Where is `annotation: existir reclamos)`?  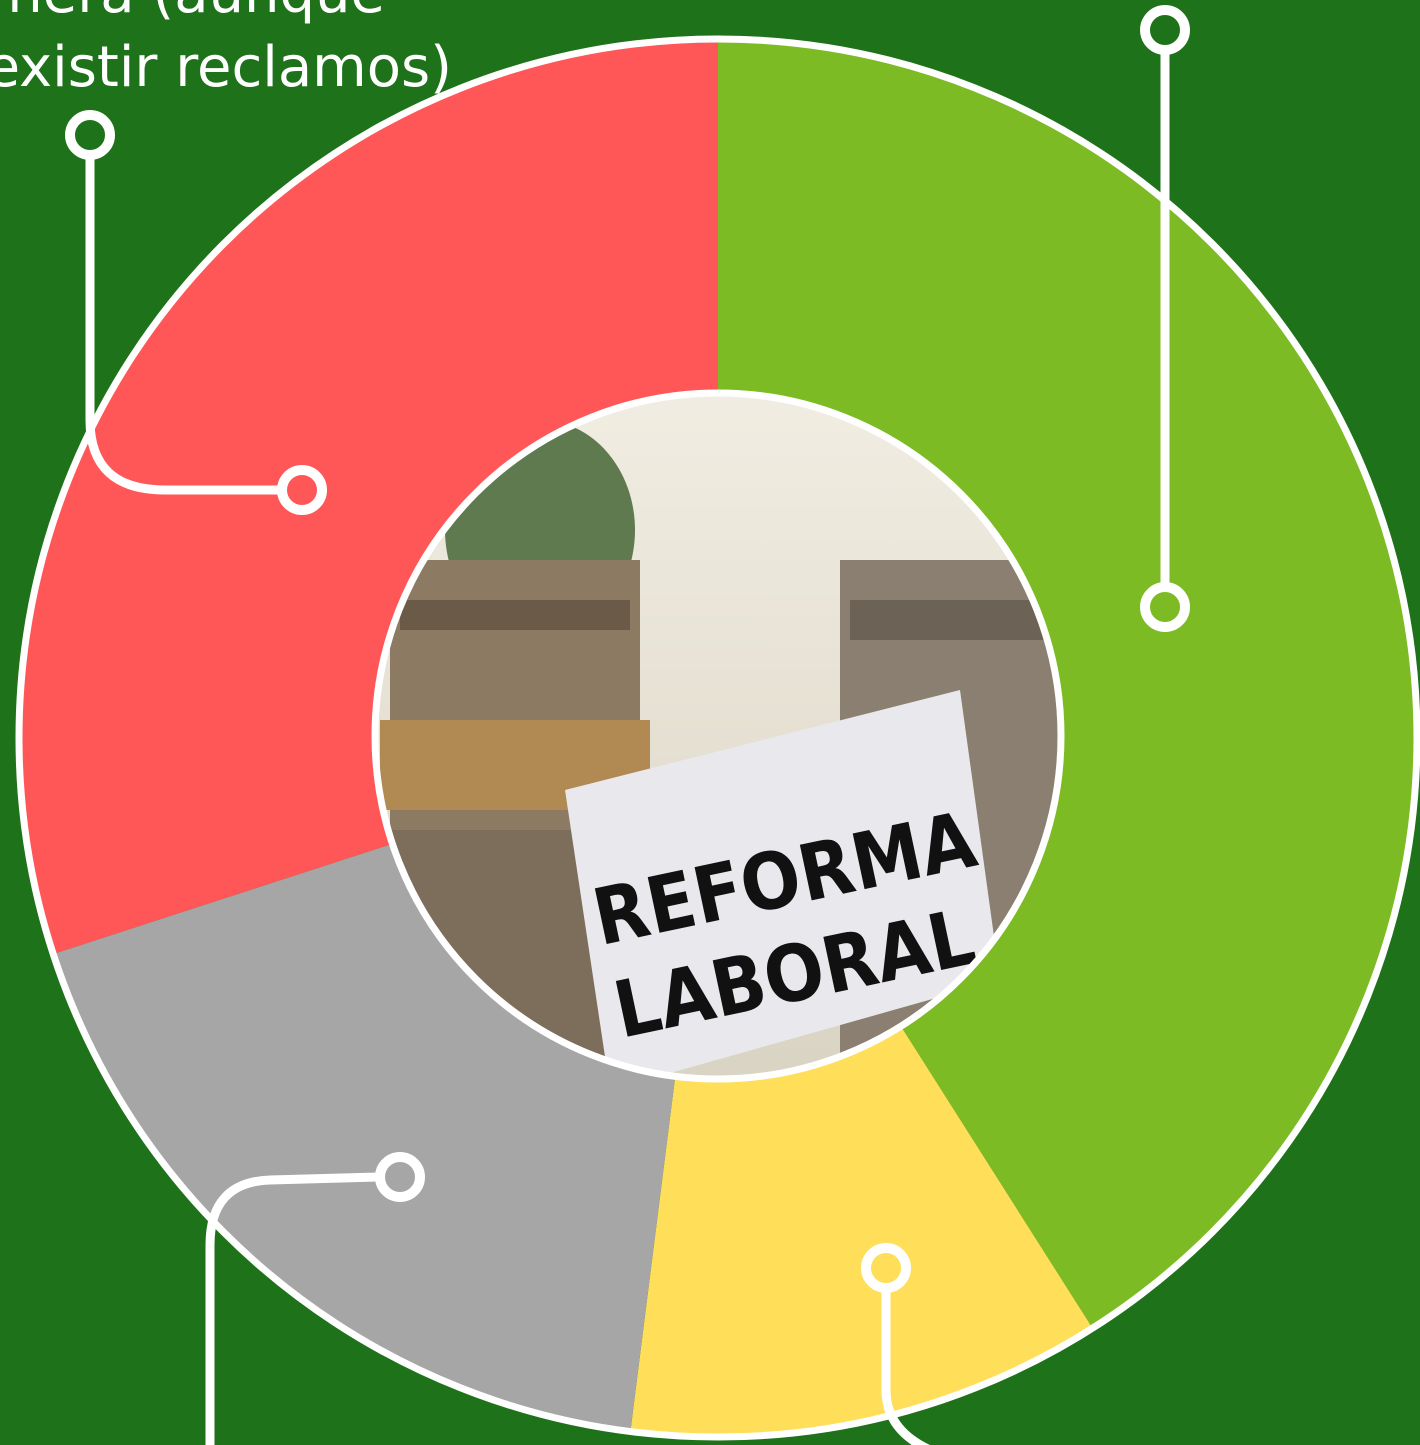
annotation: existir reclamos) is located at coordinates (226, 67).